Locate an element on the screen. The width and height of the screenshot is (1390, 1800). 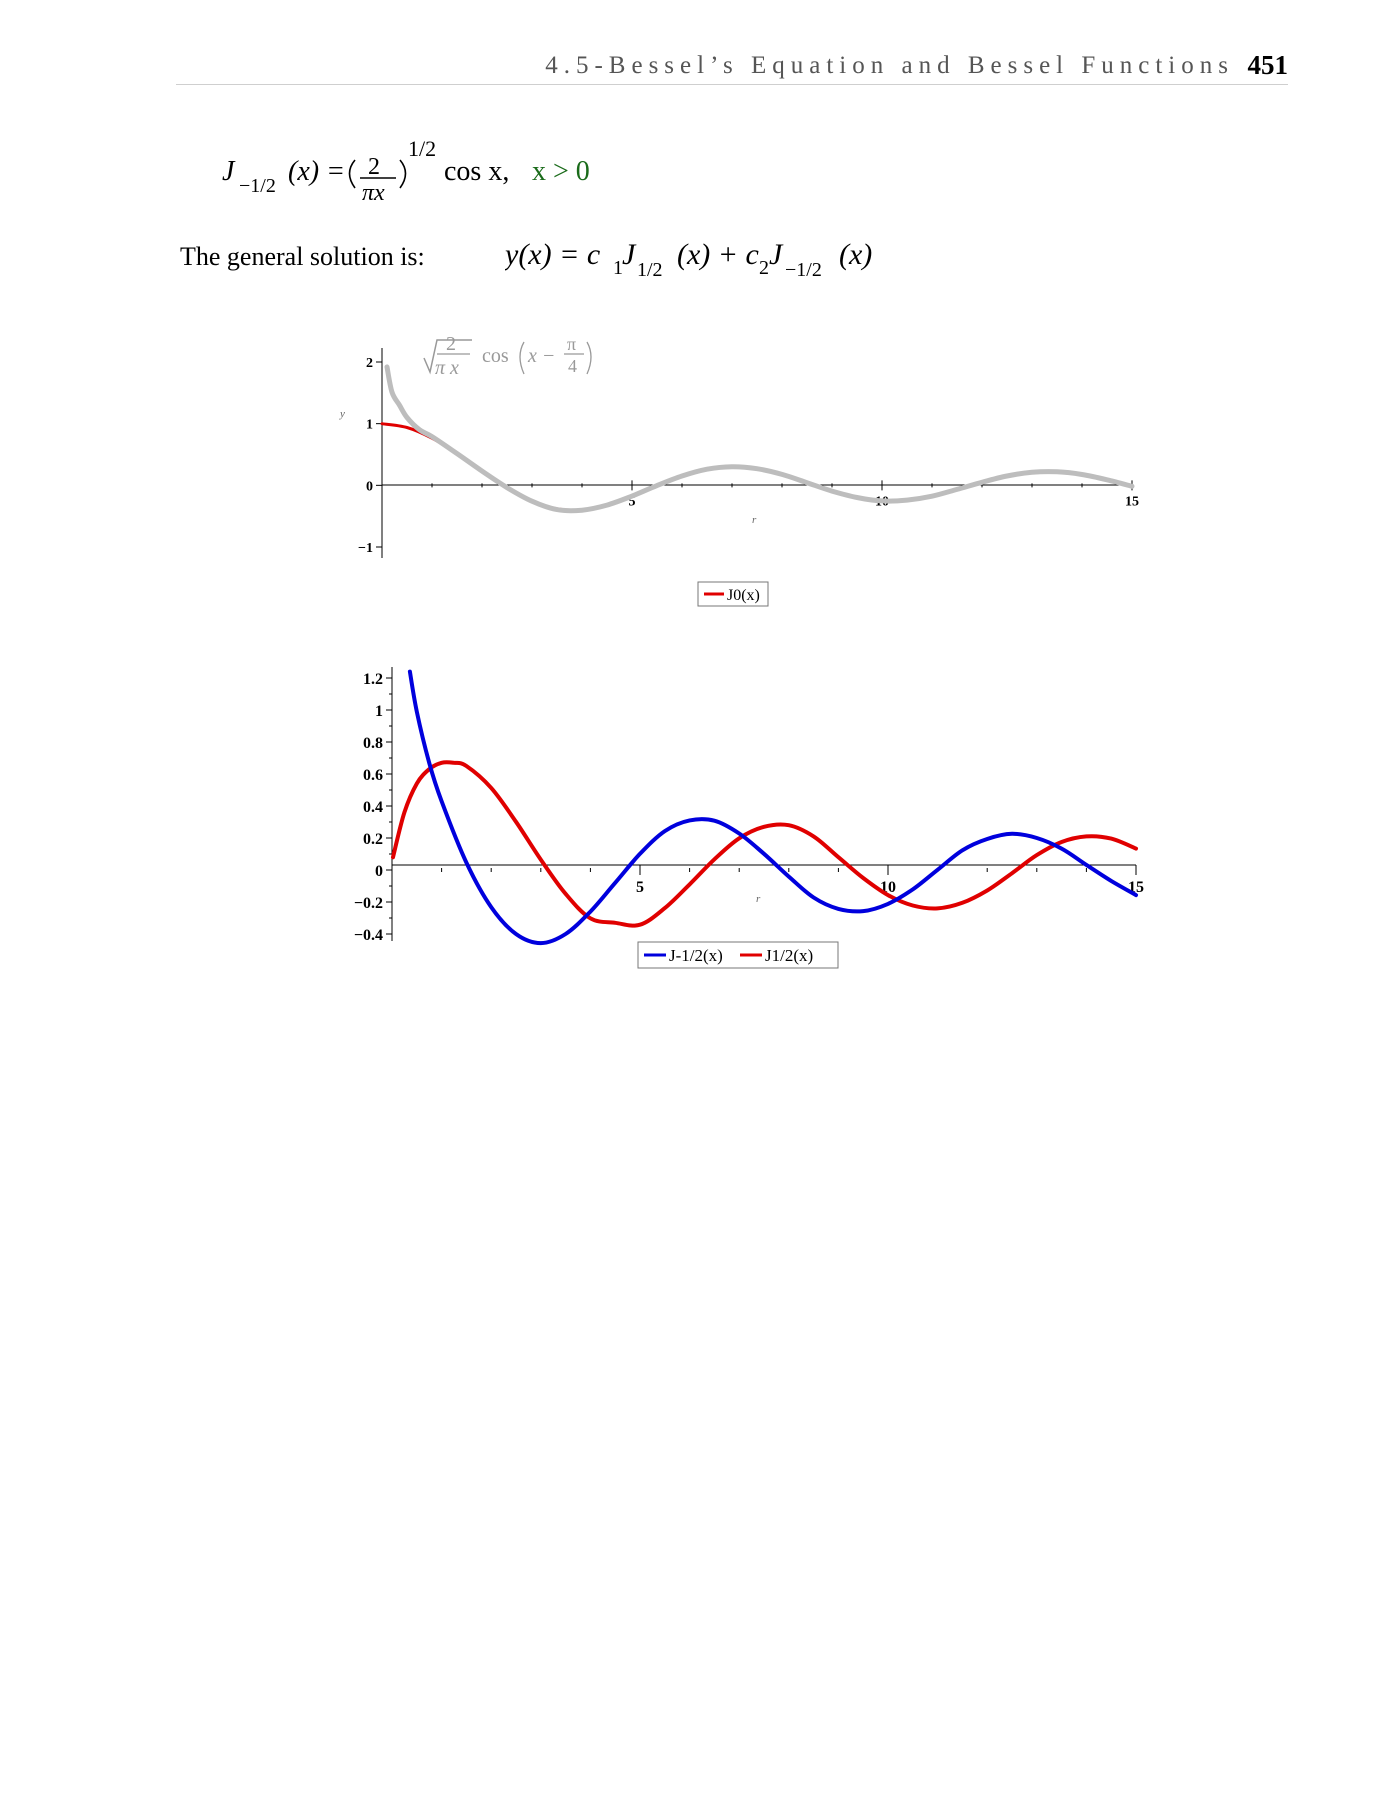
chart1-series-1-line is located at coordinates (759, 439).